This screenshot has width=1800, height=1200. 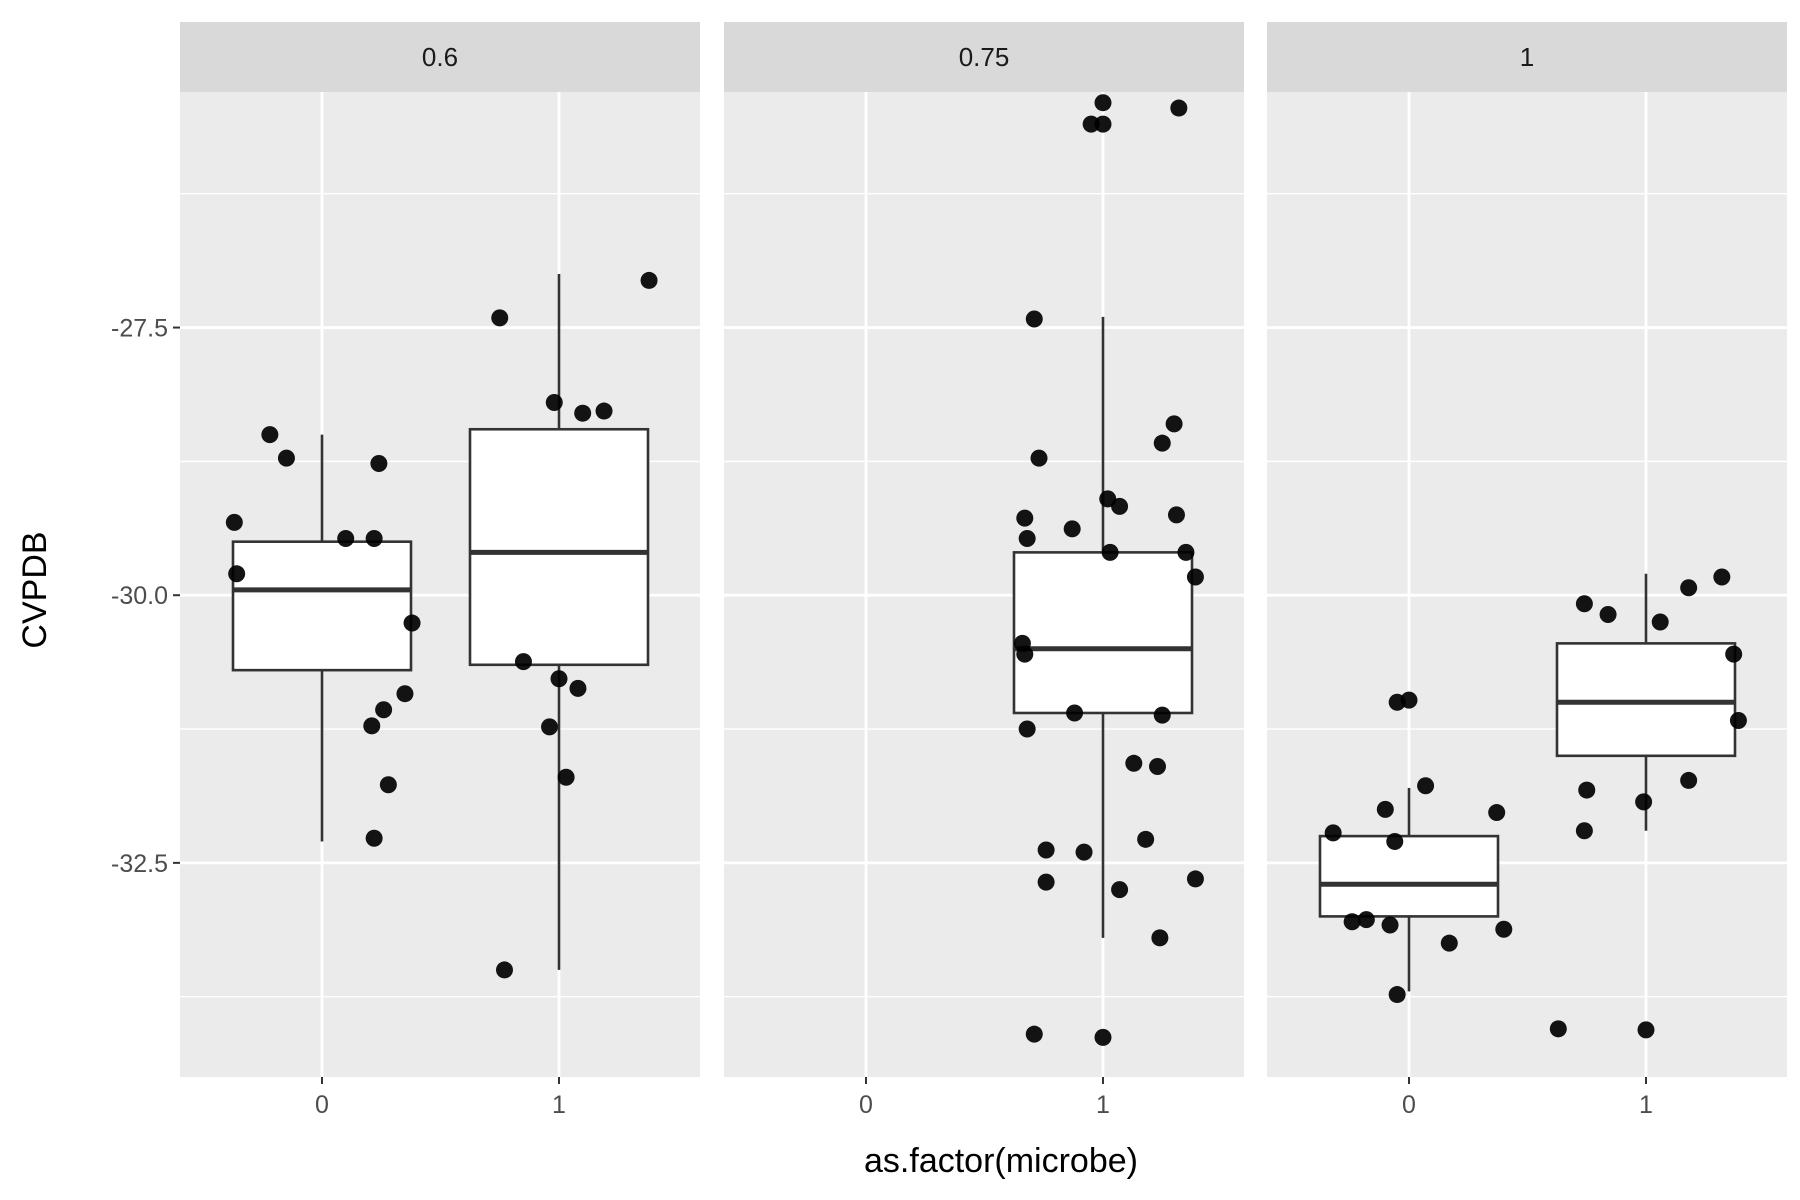 What do you see at coordinates (35, 589) in the screenshot?
I see `y-axis-title: CVPDB` at bounding box center [35, 589].